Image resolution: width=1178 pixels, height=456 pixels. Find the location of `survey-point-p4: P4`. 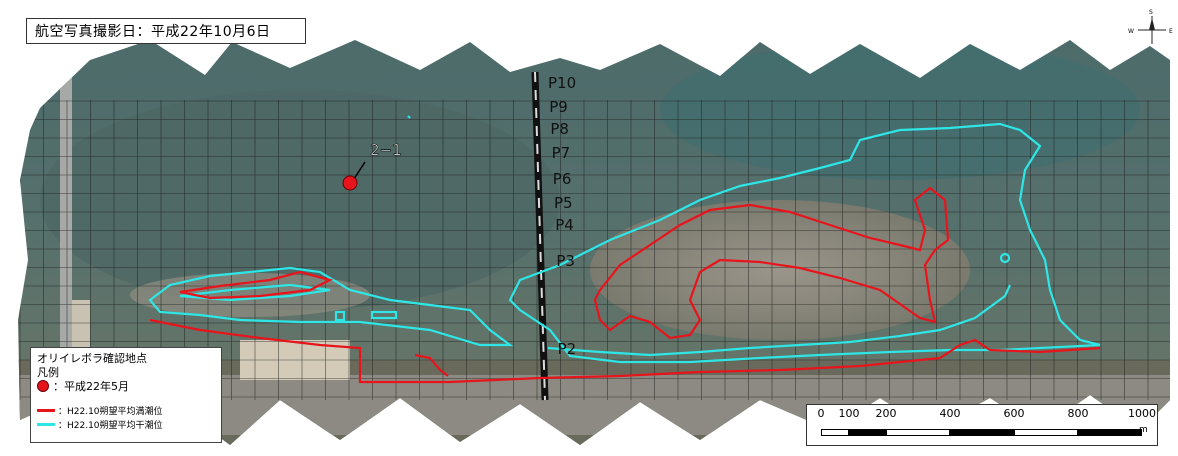

survey-point-p4: P4 is located at coordinates (564, 225).